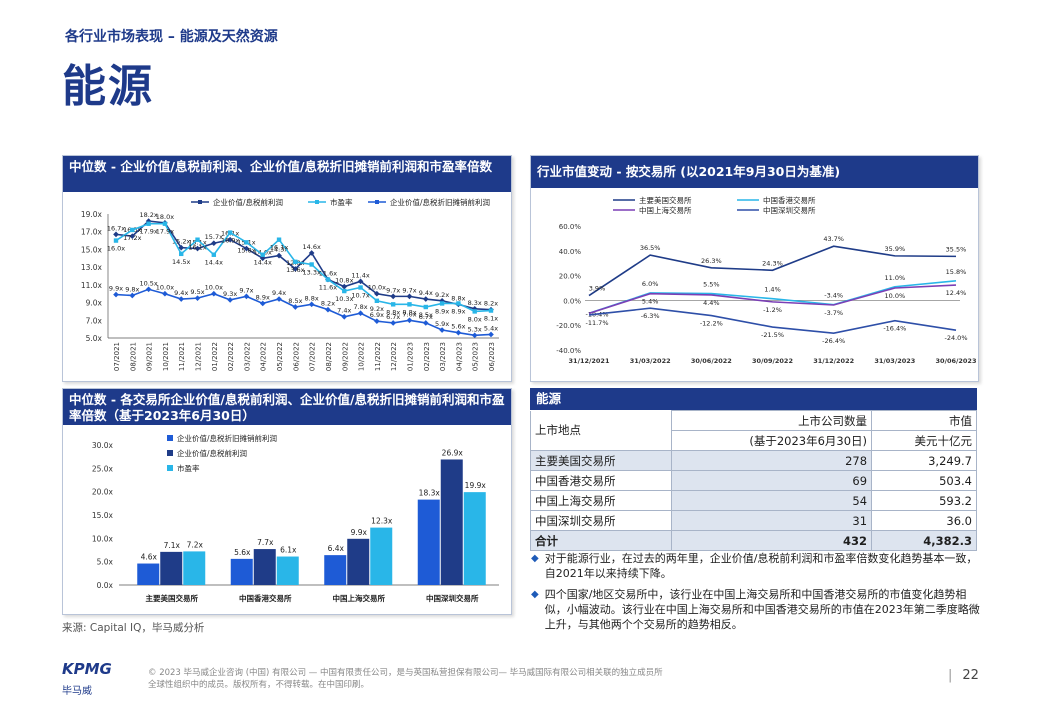 Image resolution: width=1040 pixels, height=720 pixels. Describe the element at coordinates (92, 267) in the screenshot. I see `y-tick-label: 13.0x` at that location.